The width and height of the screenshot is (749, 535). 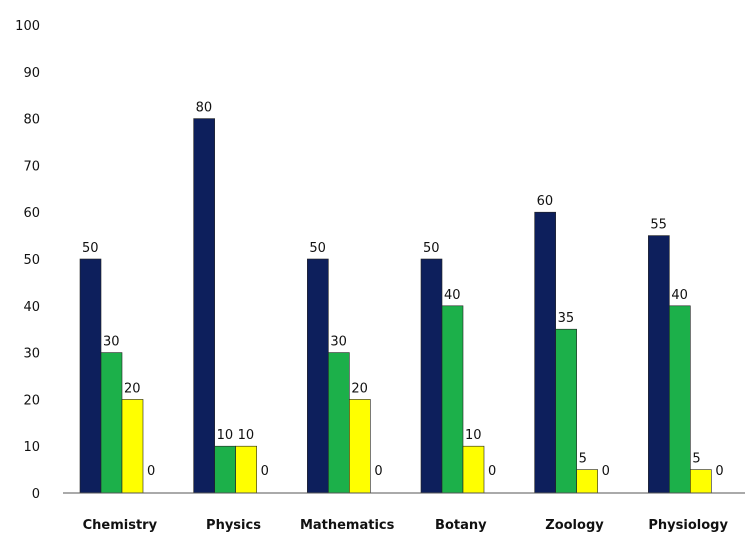 What do you see at coordinates (378, 471) in the screenshot?
I see `data-label-mathematics-series-4: 0` at bounding box center [378, 471].